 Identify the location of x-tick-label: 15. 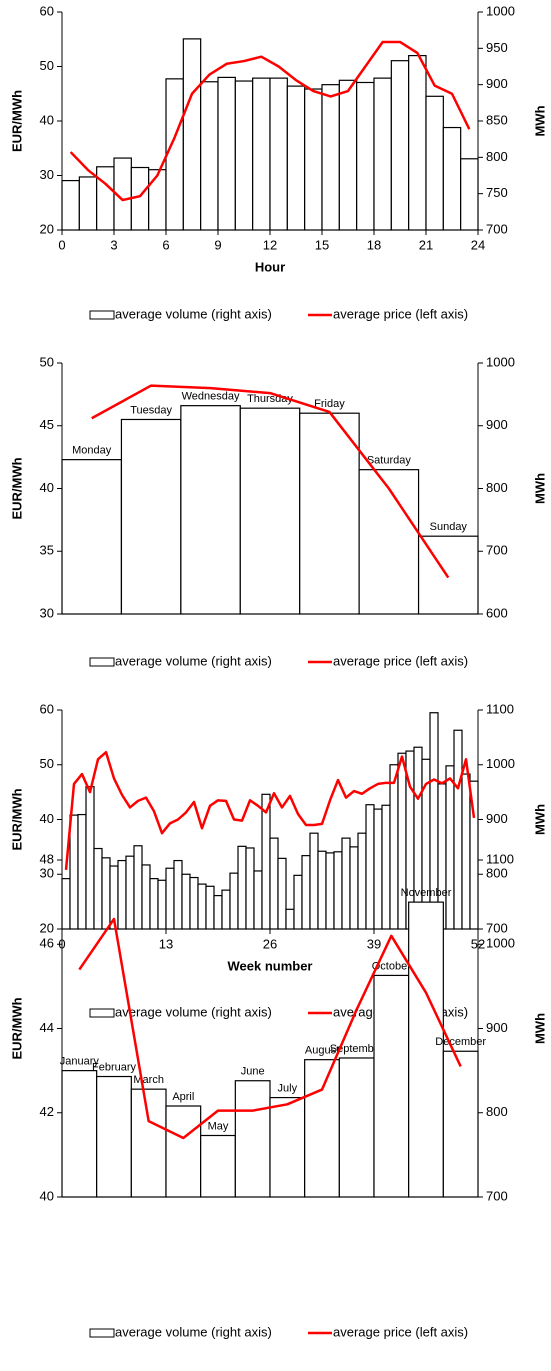
(322, 244).